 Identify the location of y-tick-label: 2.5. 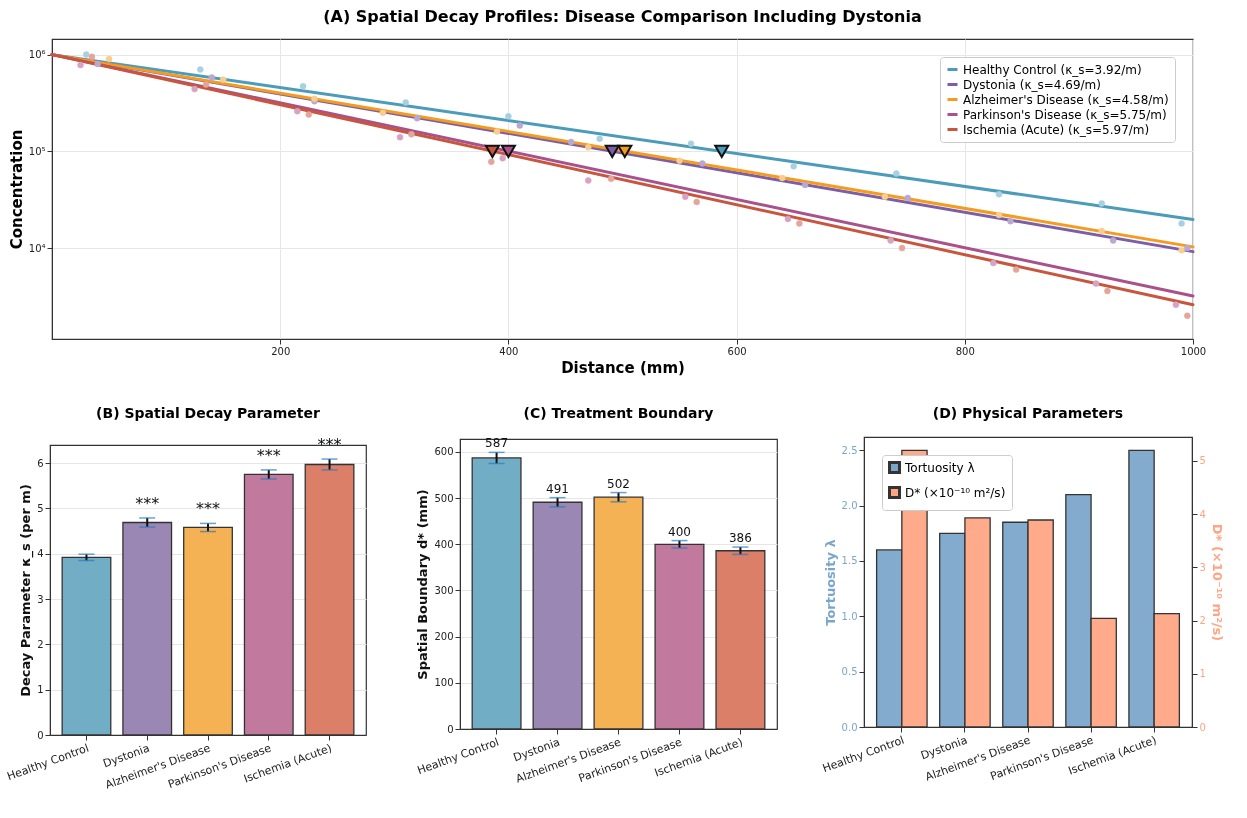
(849, 450).